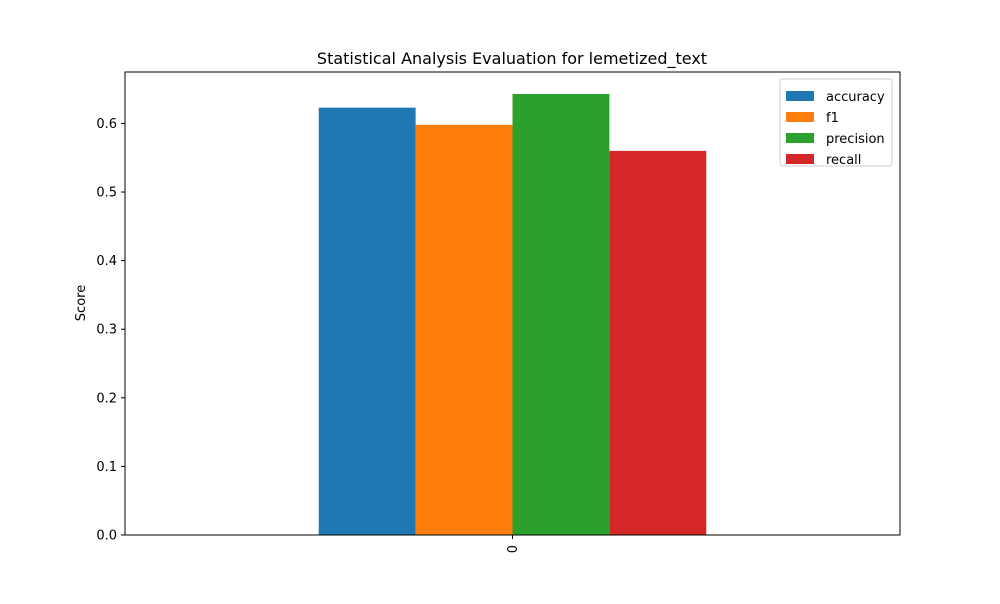  I want to click on bar-recall, so click(658, 343).